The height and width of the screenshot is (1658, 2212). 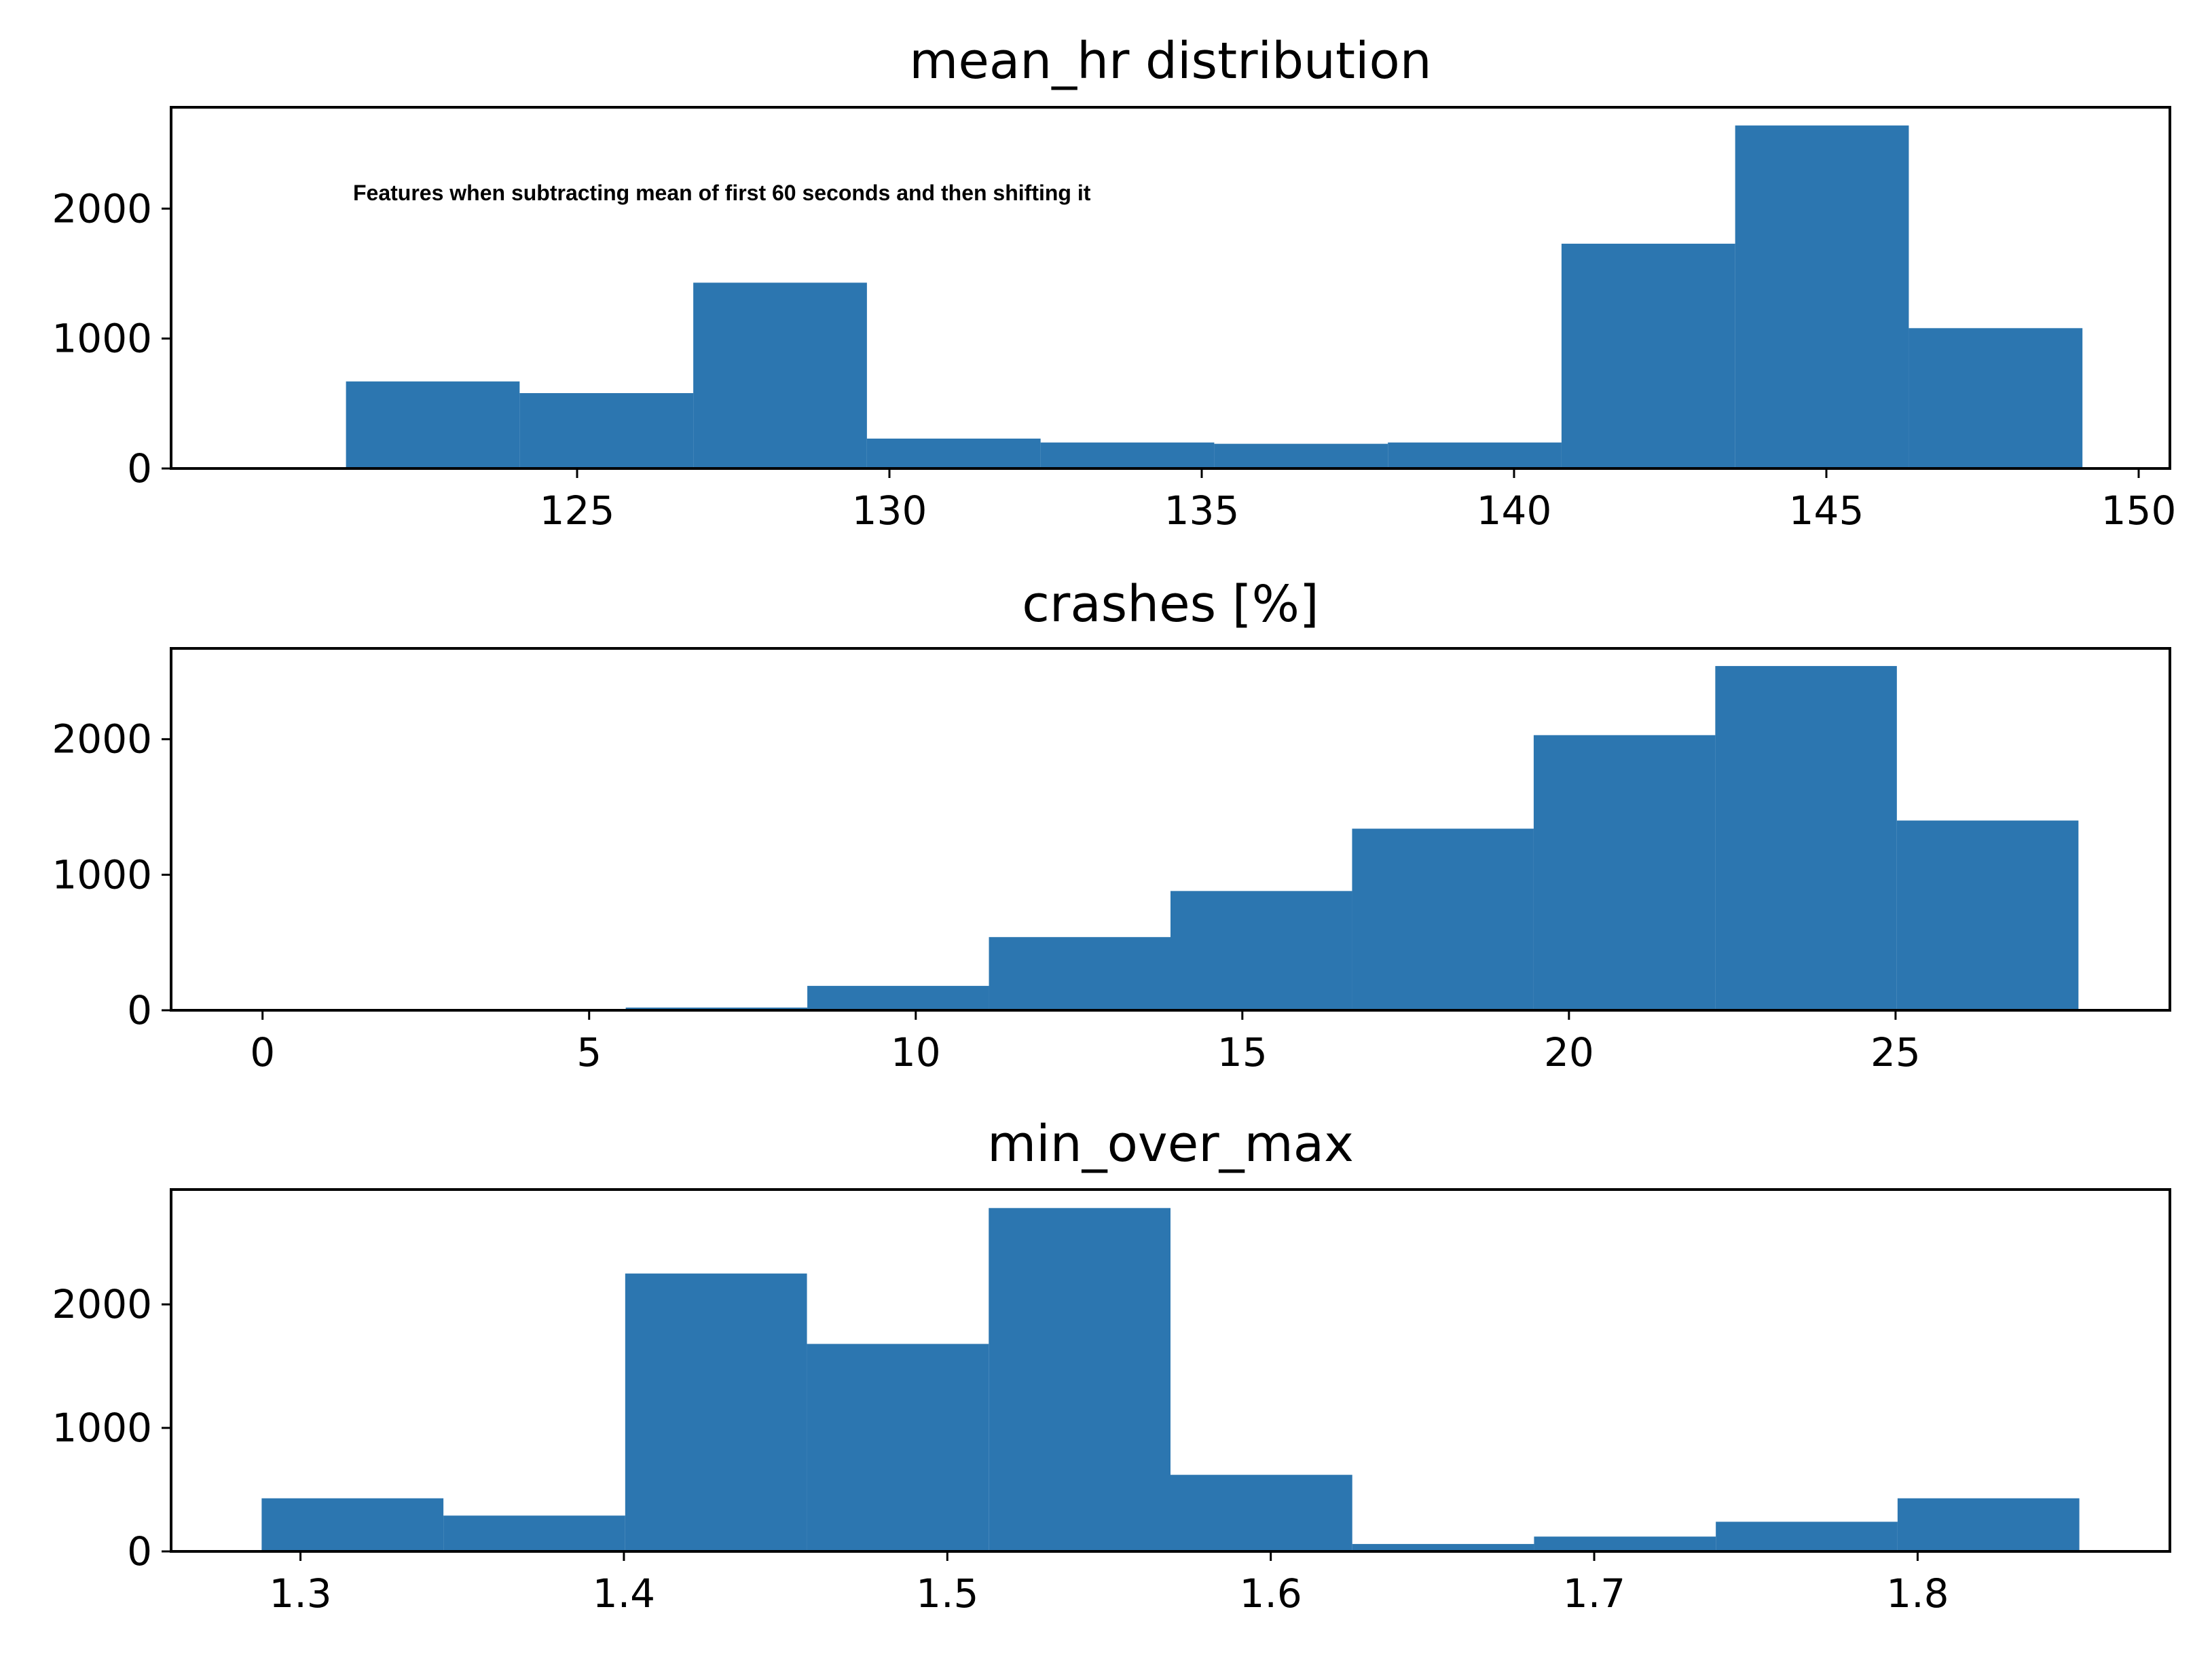 What do you see at coordinates (2139, 510) in the screenshot?
I see `x-tick-label: 150` at bounding box center [2139, 510].